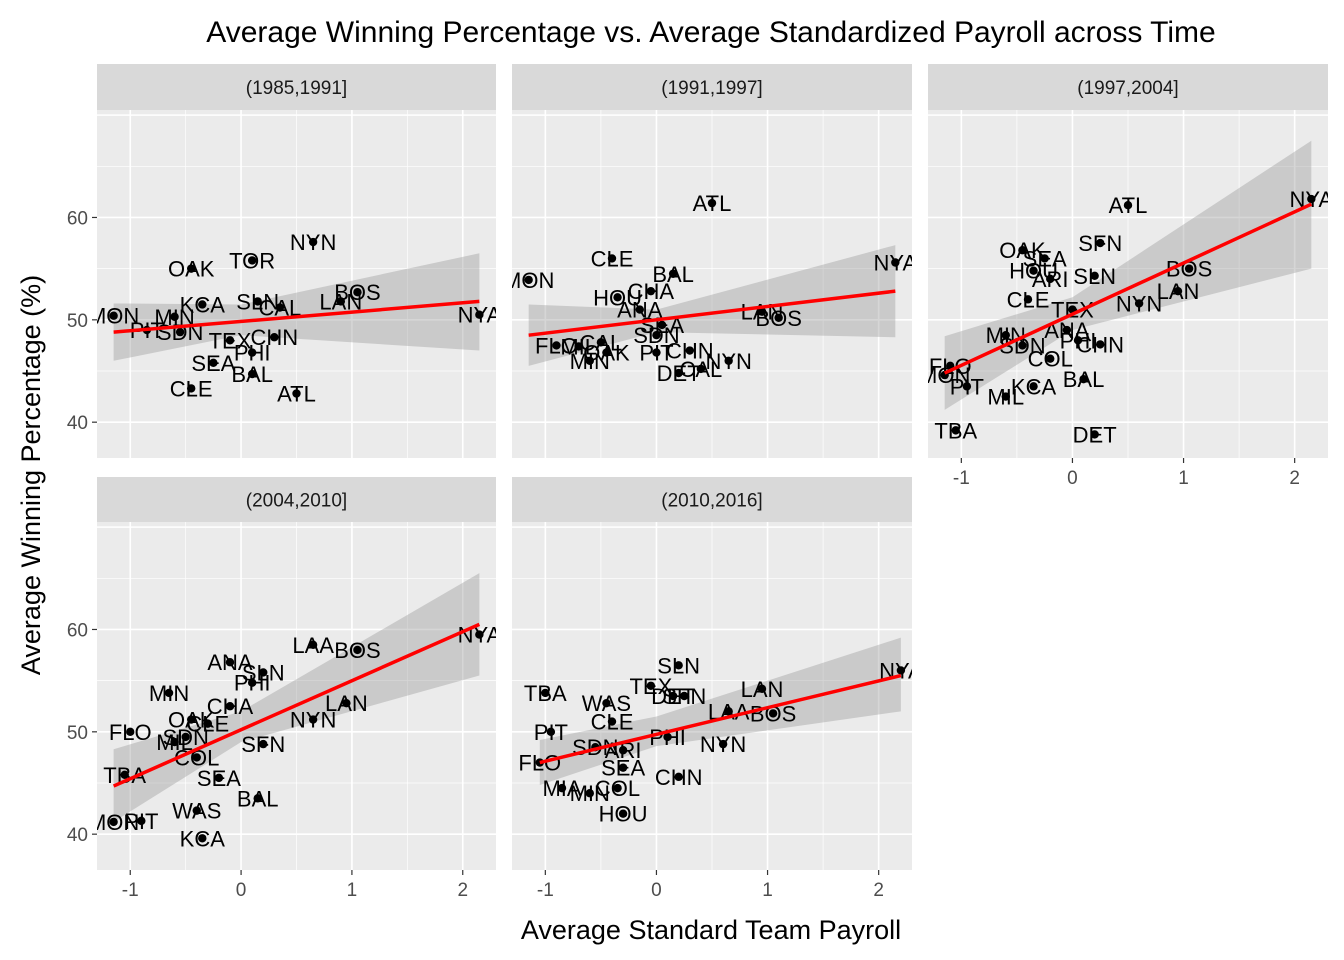 This screenshot has width=1344, height=960. Describe the element at coordinates (1127, 88) in the screenshot. I see `facet-strip-label: (1997,2004]` at that location.